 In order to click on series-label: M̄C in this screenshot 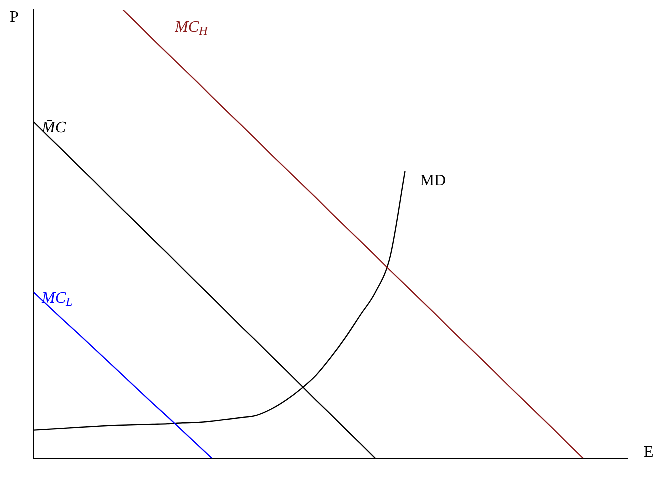, I will do `click(53, 127)`.